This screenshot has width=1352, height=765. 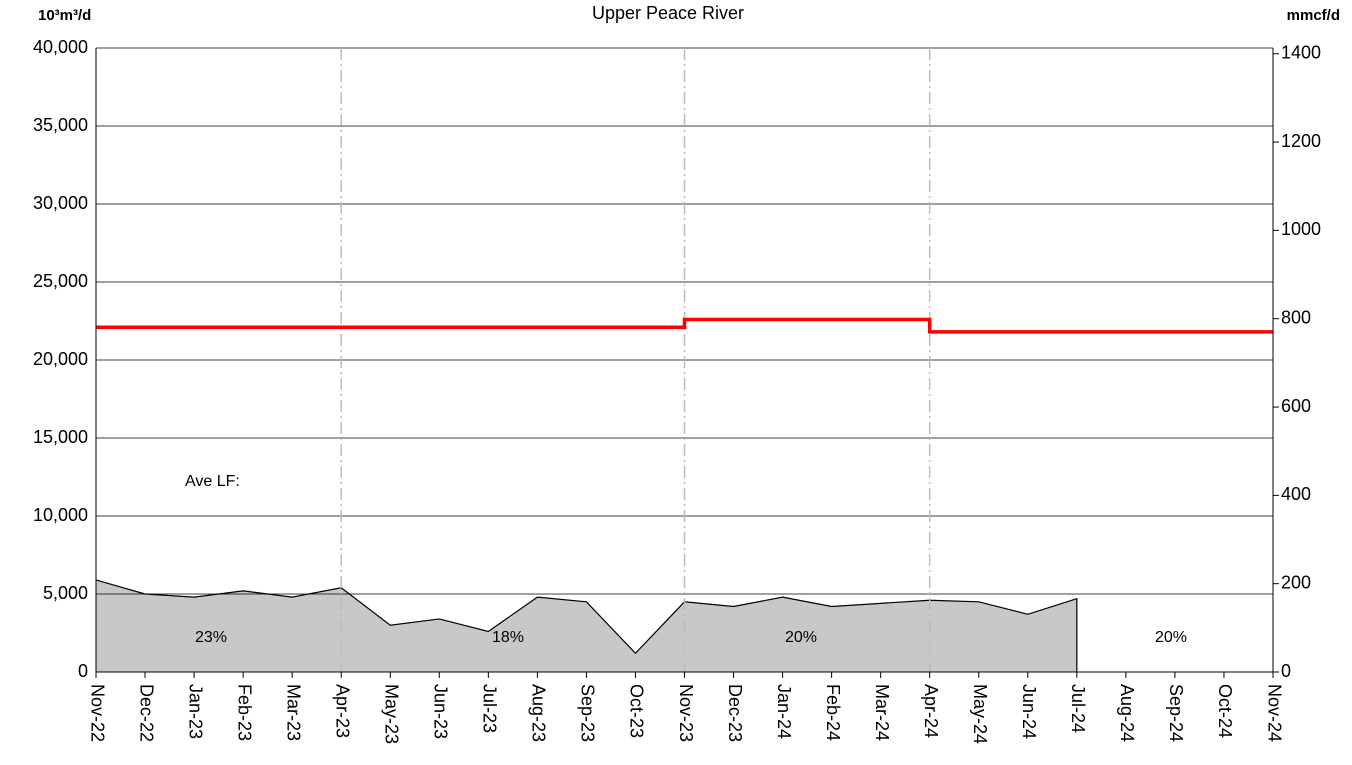 What do you see at coordinates (668, 13) in the screenshot?
I see `chart-title: Upper Peace River` at bounding box center [668, 13].